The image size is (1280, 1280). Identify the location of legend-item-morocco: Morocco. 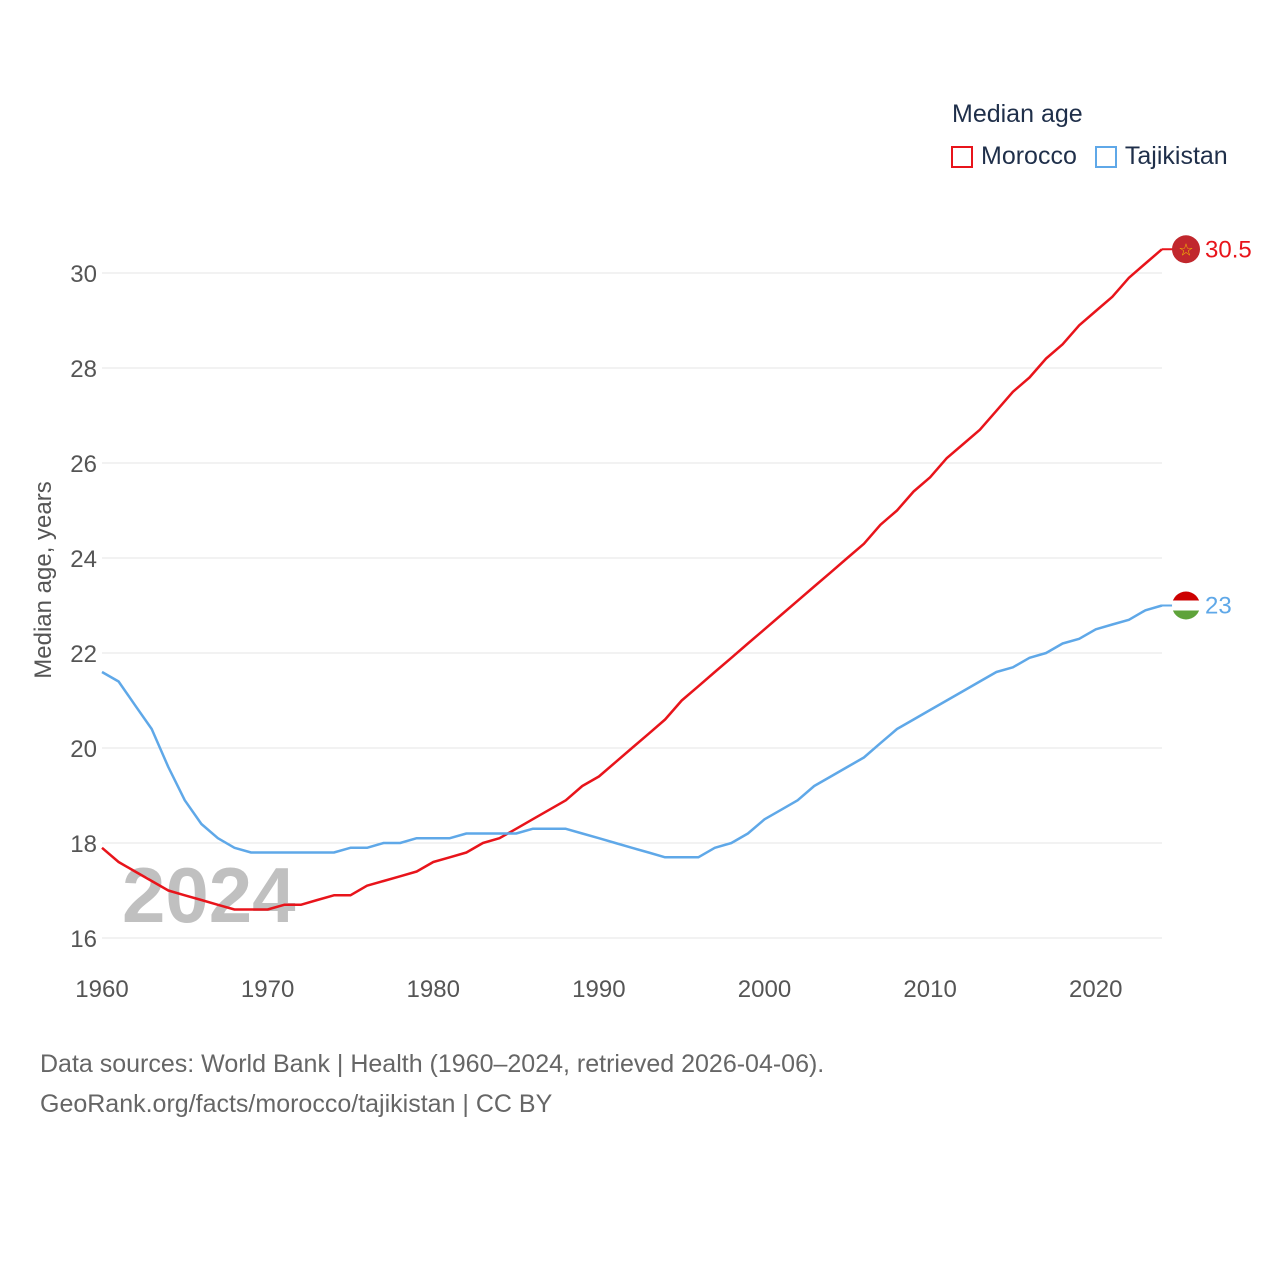
(1014, 156).